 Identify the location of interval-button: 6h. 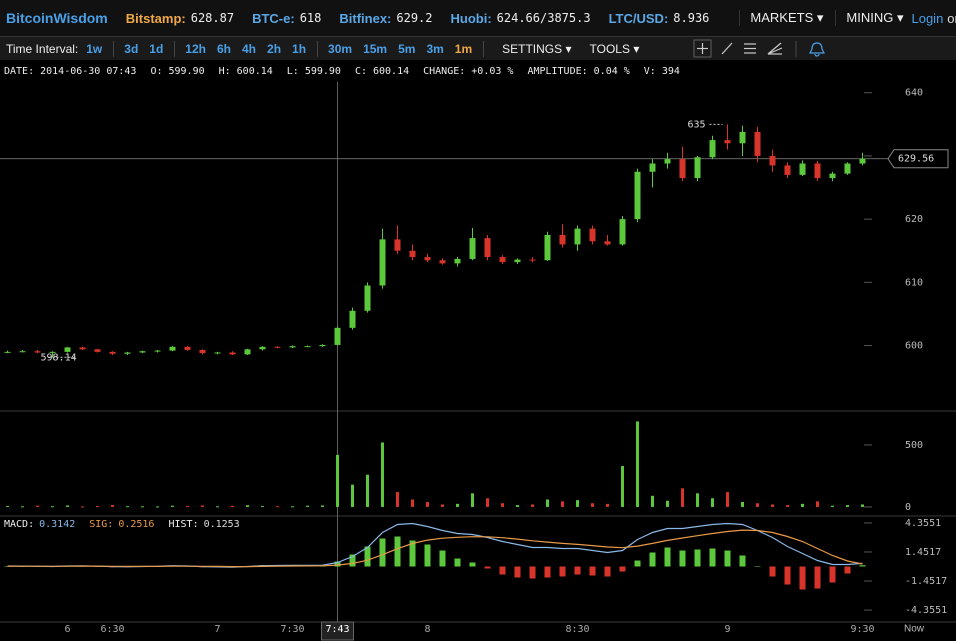
(223, 48).